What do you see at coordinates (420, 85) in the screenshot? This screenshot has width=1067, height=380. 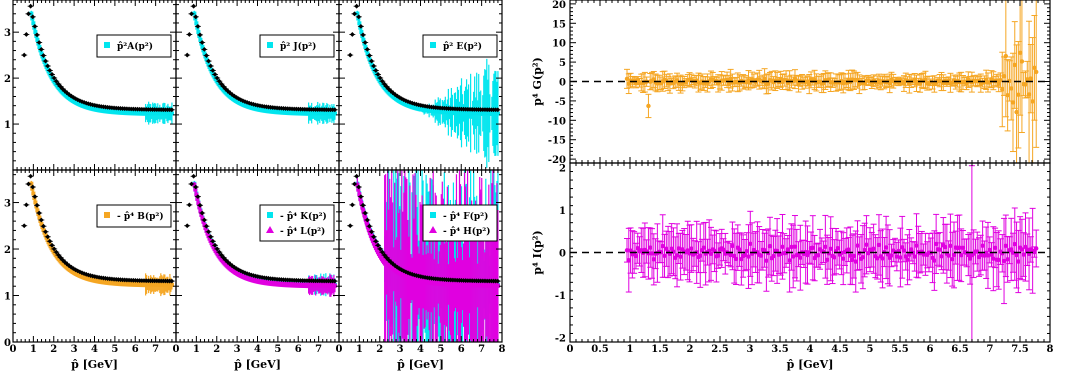 I see `panel-E: p̂² E(p²)` at bounding box center [420, 85].